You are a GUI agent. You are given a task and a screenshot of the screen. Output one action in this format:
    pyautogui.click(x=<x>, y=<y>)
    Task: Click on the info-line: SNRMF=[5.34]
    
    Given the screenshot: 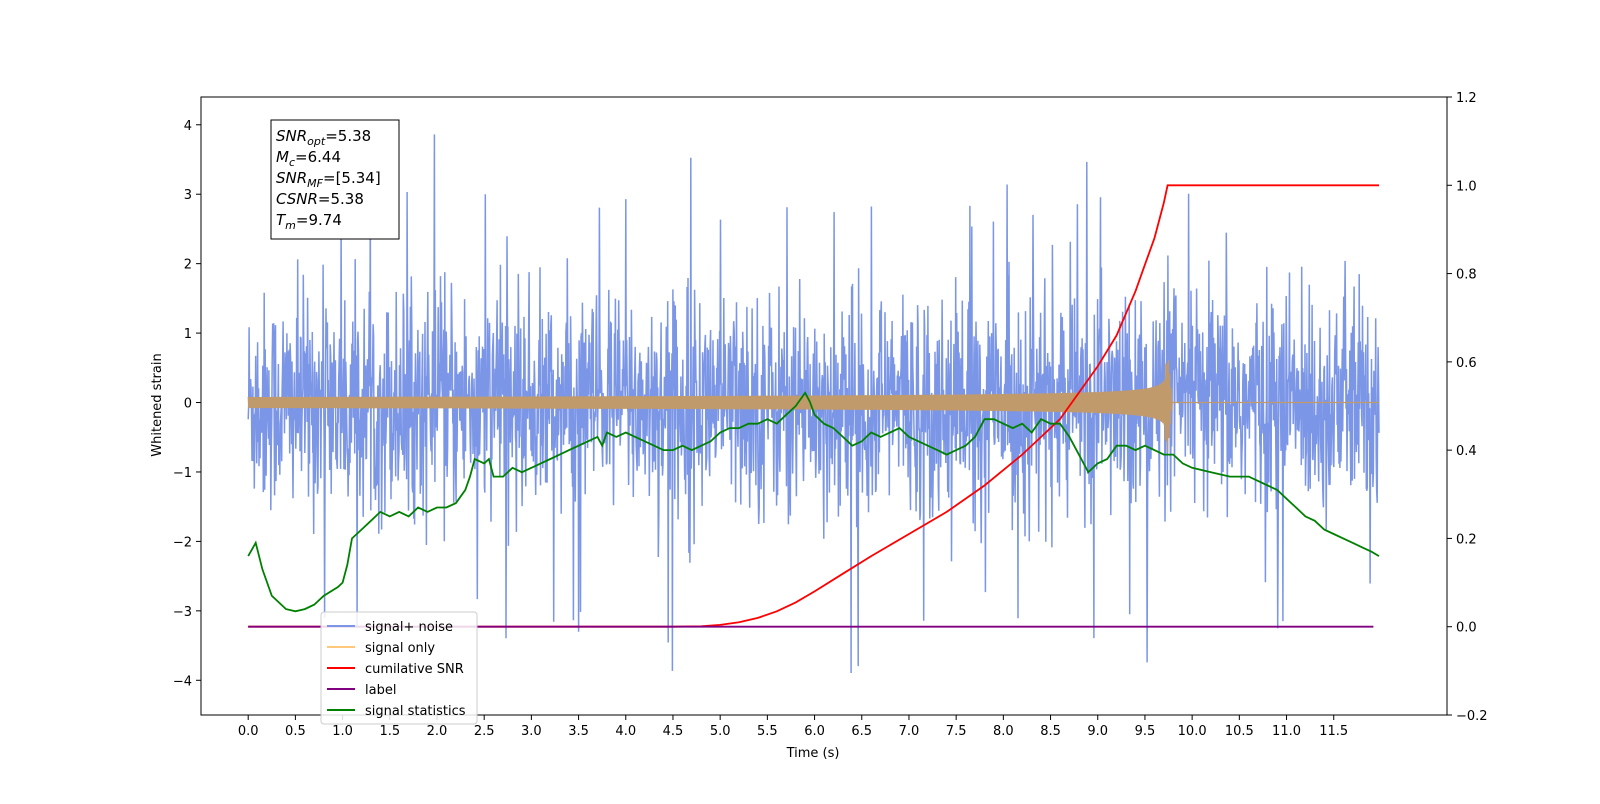 What is the action you would take?
    pyautogui.click(x=328, y=179)
    